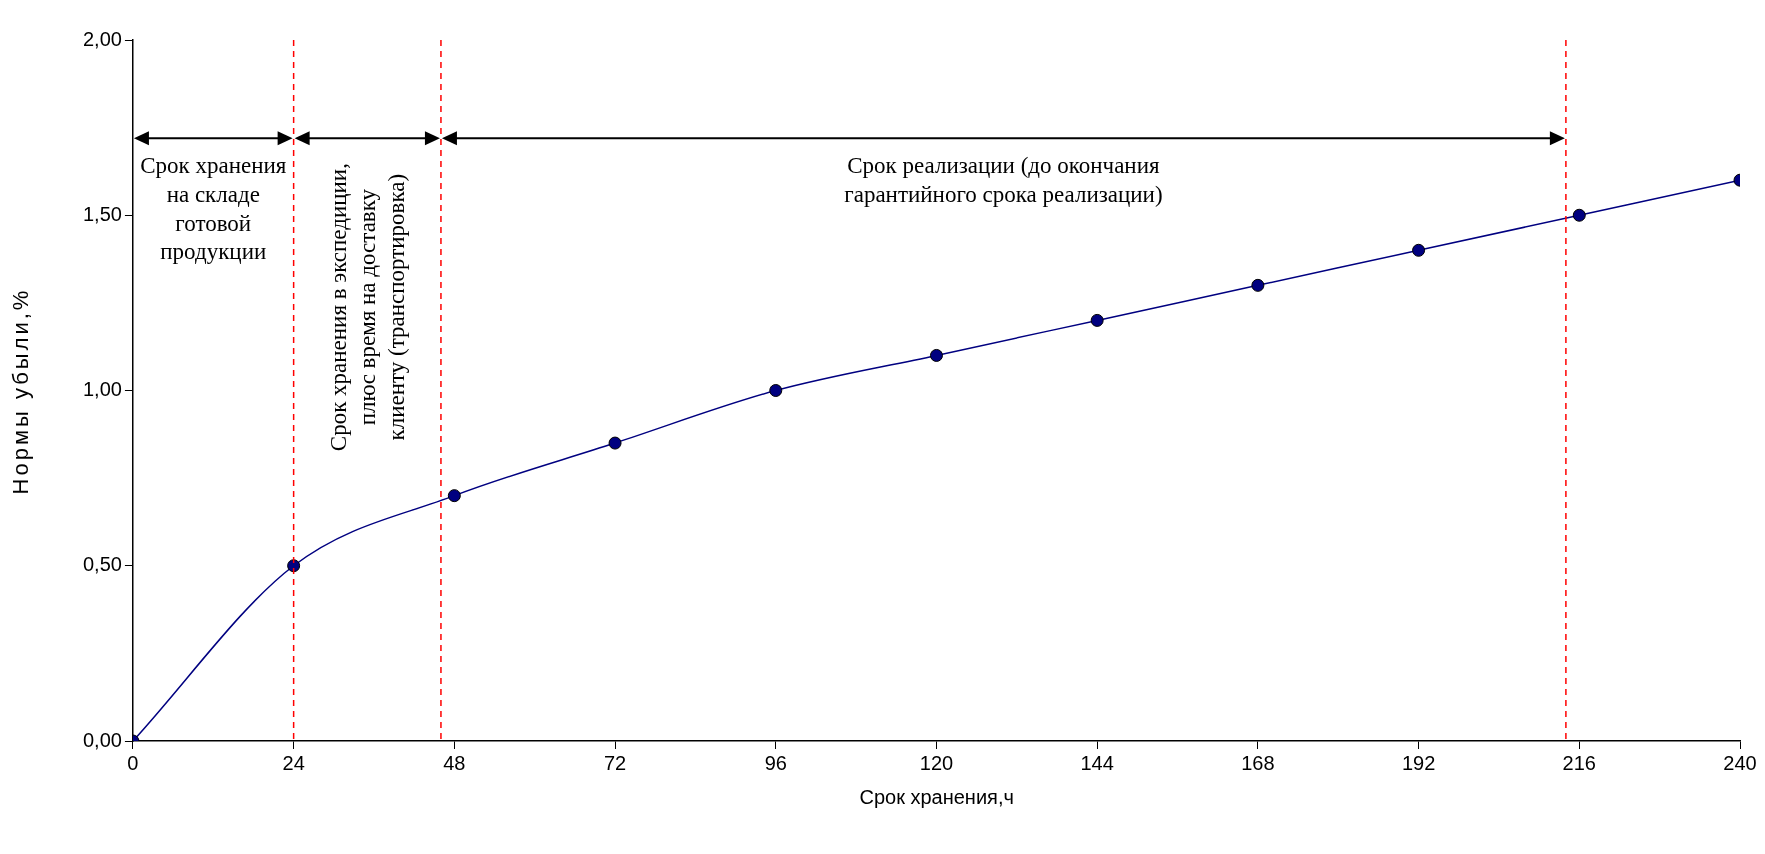  What do you see at coordinates (133, 762) in the screenshot?
I see `x-tick-label: 0` at bounding box center [133, 762].